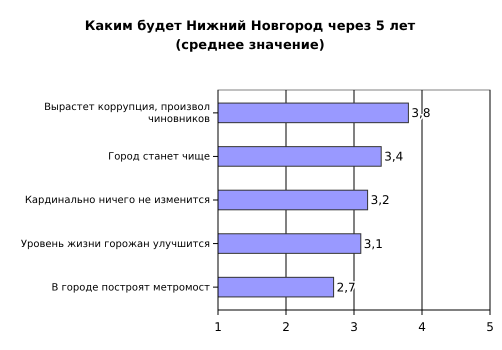  Describe the element at coordinates (422, 327) in the screenshot. I see `x-tick-label: 4` at that location.